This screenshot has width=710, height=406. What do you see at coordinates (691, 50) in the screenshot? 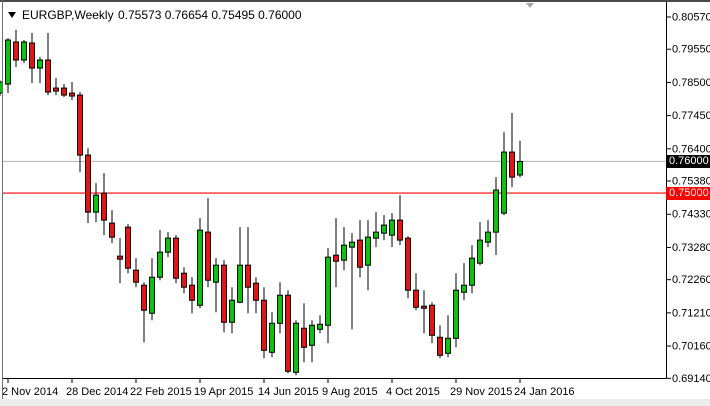
I see `y-axis-label: 0.79550` at bounding box center [691, 50].